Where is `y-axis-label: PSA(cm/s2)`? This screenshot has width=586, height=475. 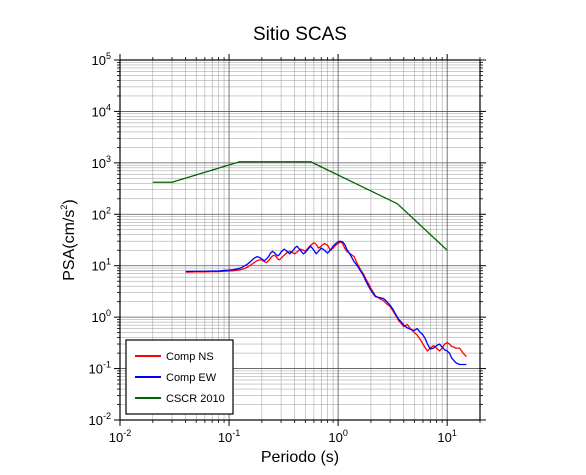 y-axis-label: PSA(cm/s2) is located at coordinates (68, 239).